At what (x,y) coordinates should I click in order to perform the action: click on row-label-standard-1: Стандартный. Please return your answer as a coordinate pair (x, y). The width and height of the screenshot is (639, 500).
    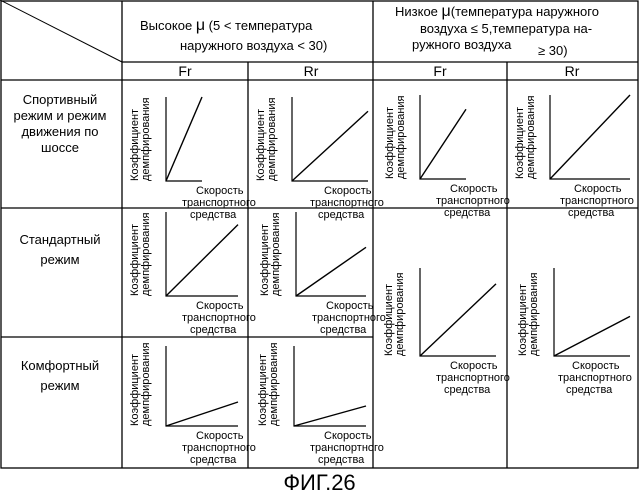
    Looking at the image, I should click on (59, 239).